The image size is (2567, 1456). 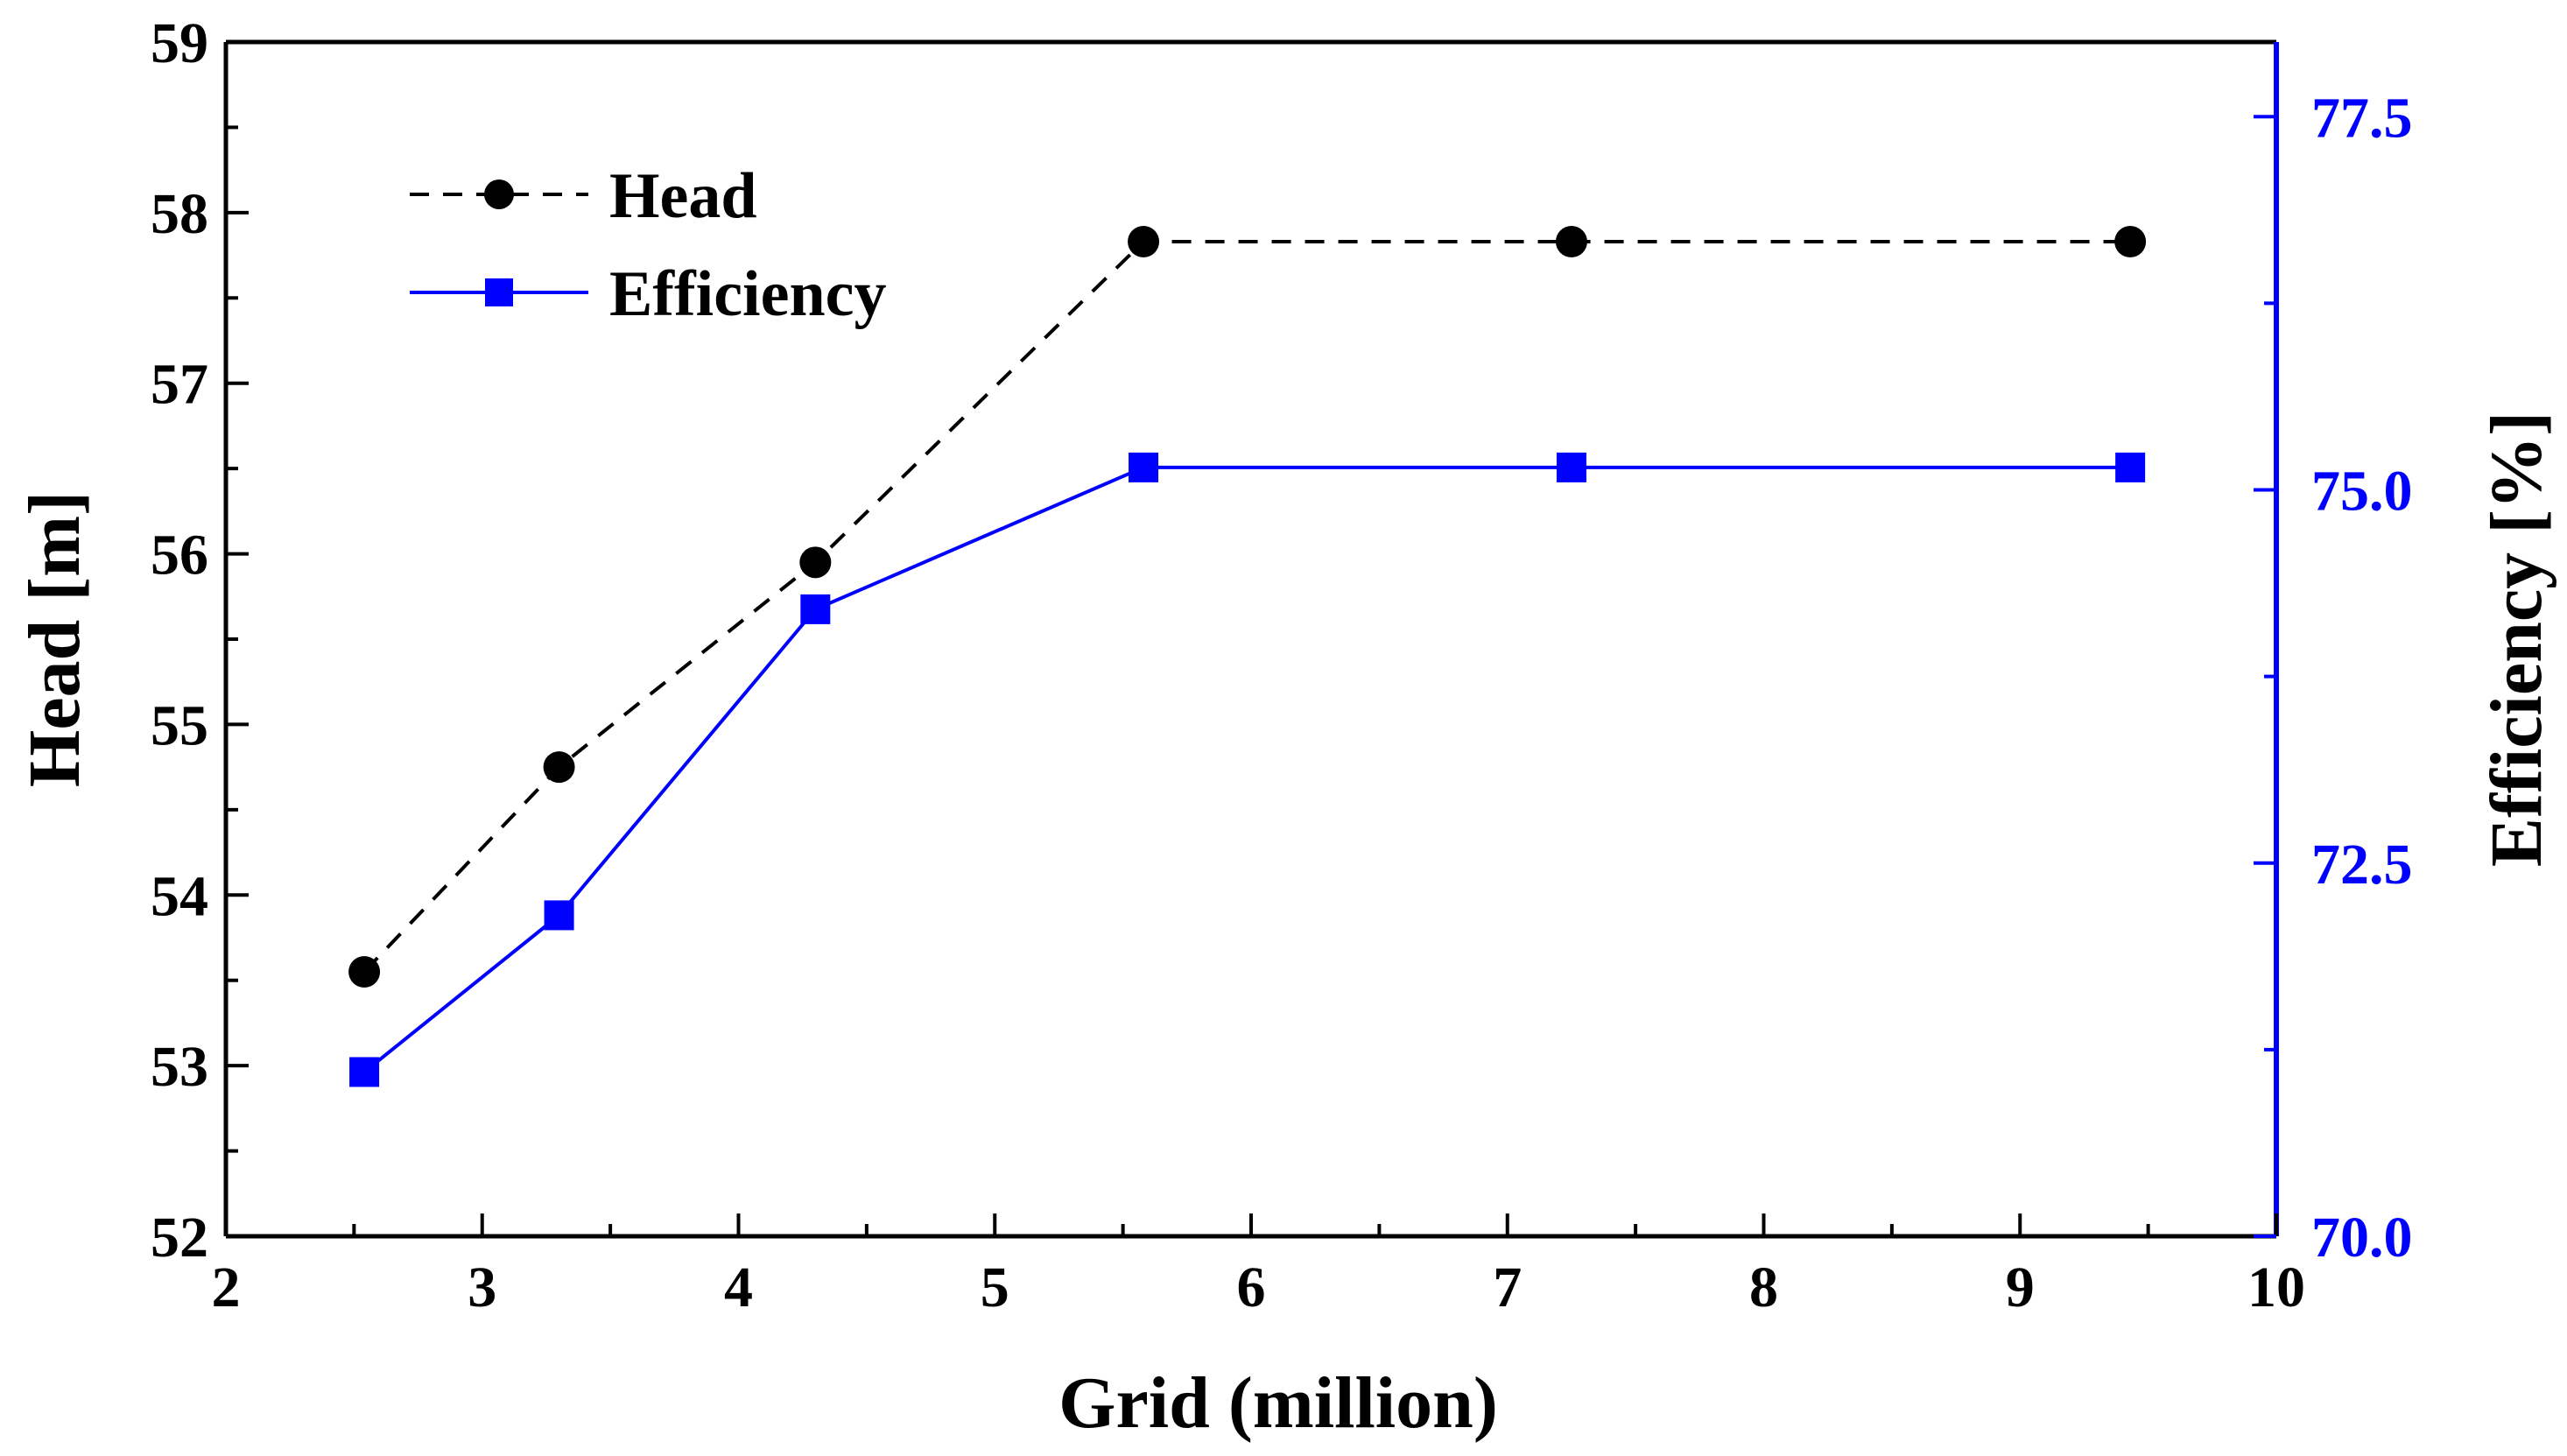 I want to click on y-tick-label: 52, so click(x=180, y=1238).